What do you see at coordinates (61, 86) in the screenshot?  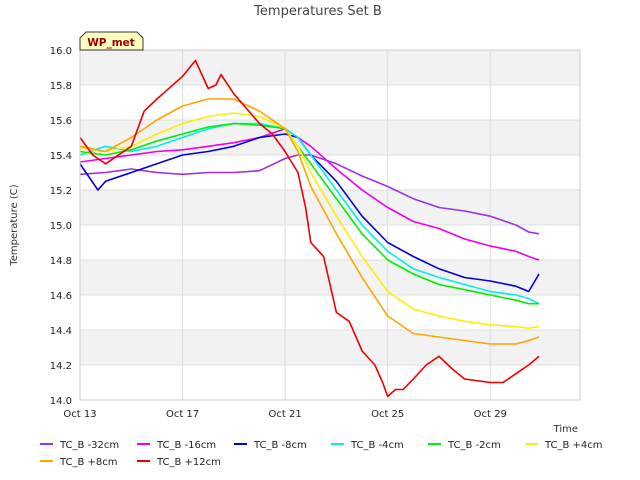 I see `y-tick-label: 15.8` at bounding box center [61, 86].